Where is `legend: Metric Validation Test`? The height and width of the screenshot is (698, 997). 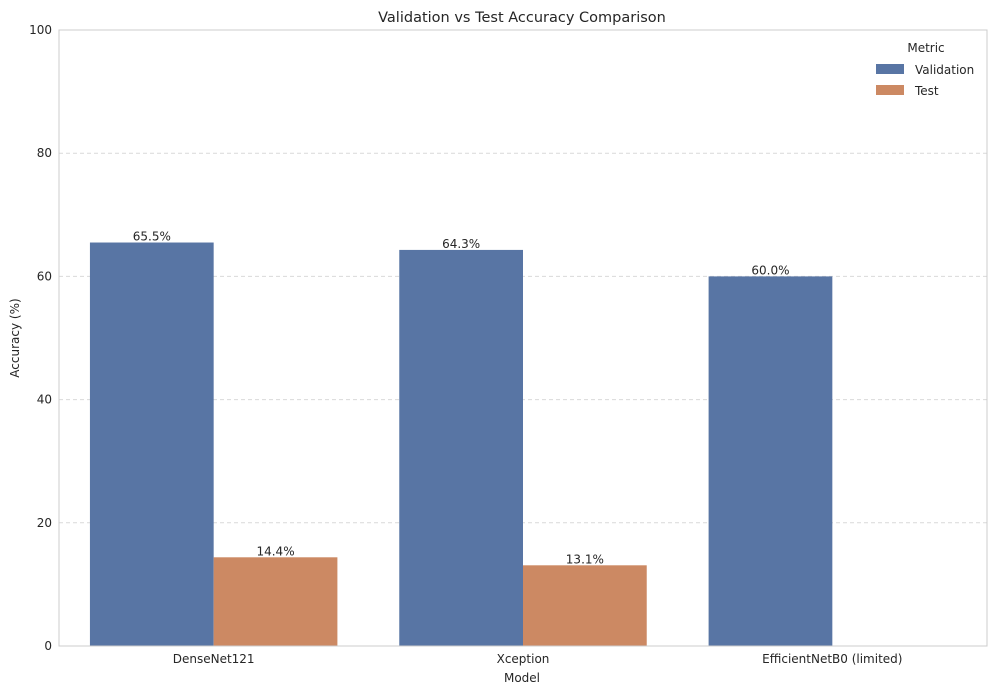
legend: Metric Validation Test is located at coordinates (925, 69).